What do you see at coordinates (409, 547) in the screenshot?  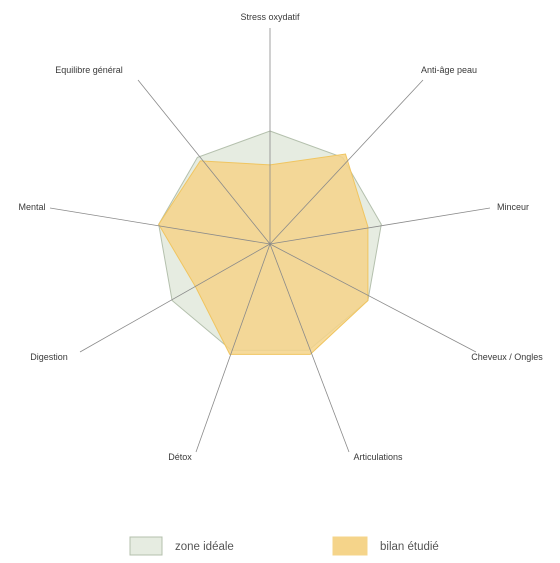 I see `legend-label-bilan-etudie: bilan étudié` at bounding box center [409, 547].